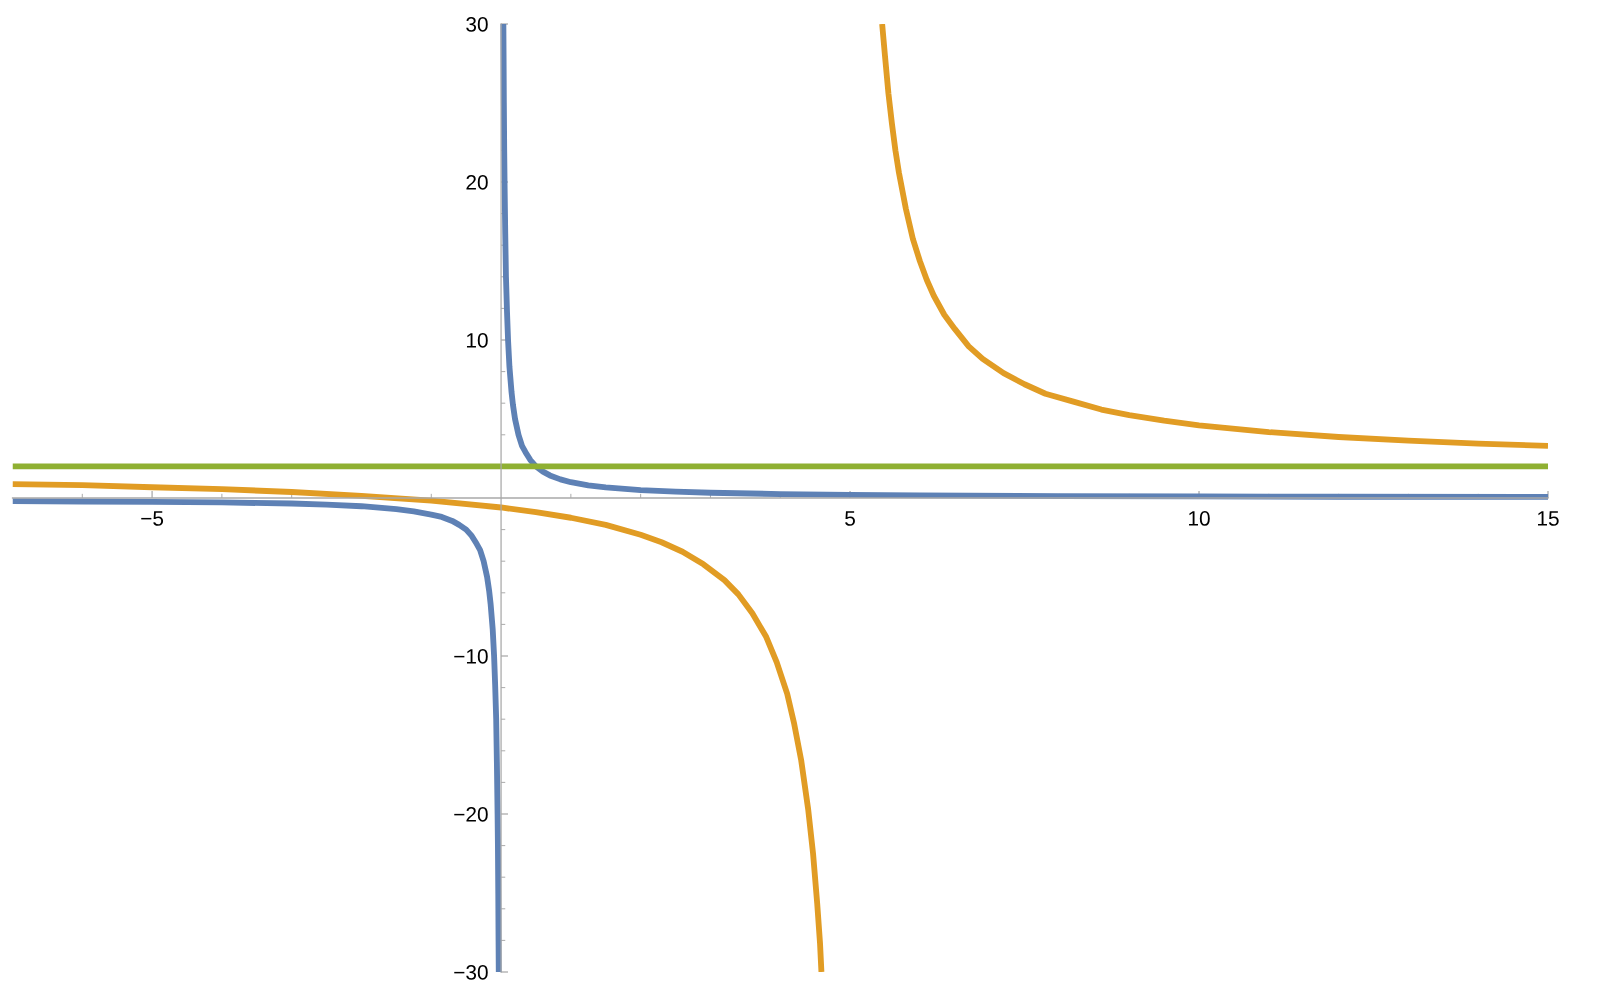  I want to click on y-tick-label: 20, so click(477, 182).